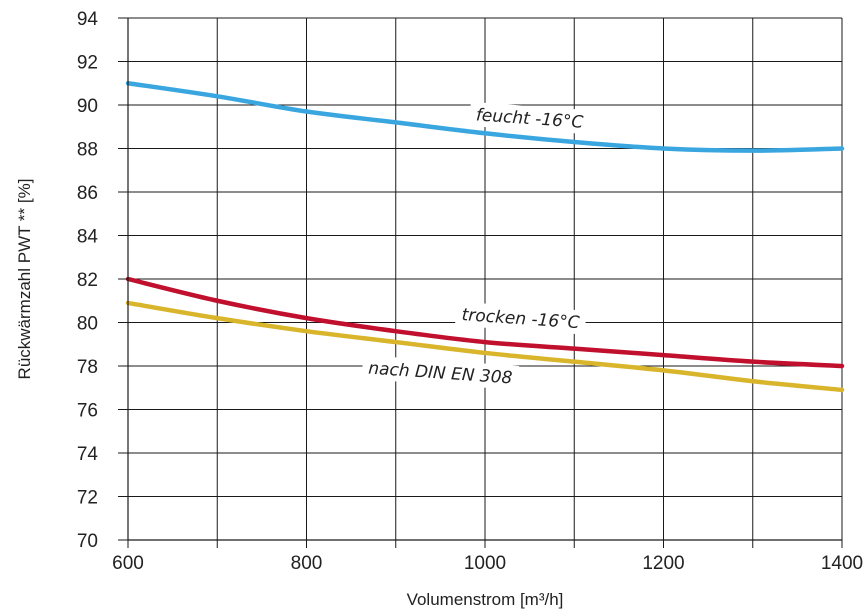 Image resolution: width=866 pixels, height=616 pixels. Describe the element at coordinates (663, 563) in the screenshot. I see `x-tick-label: 1200` at that location.